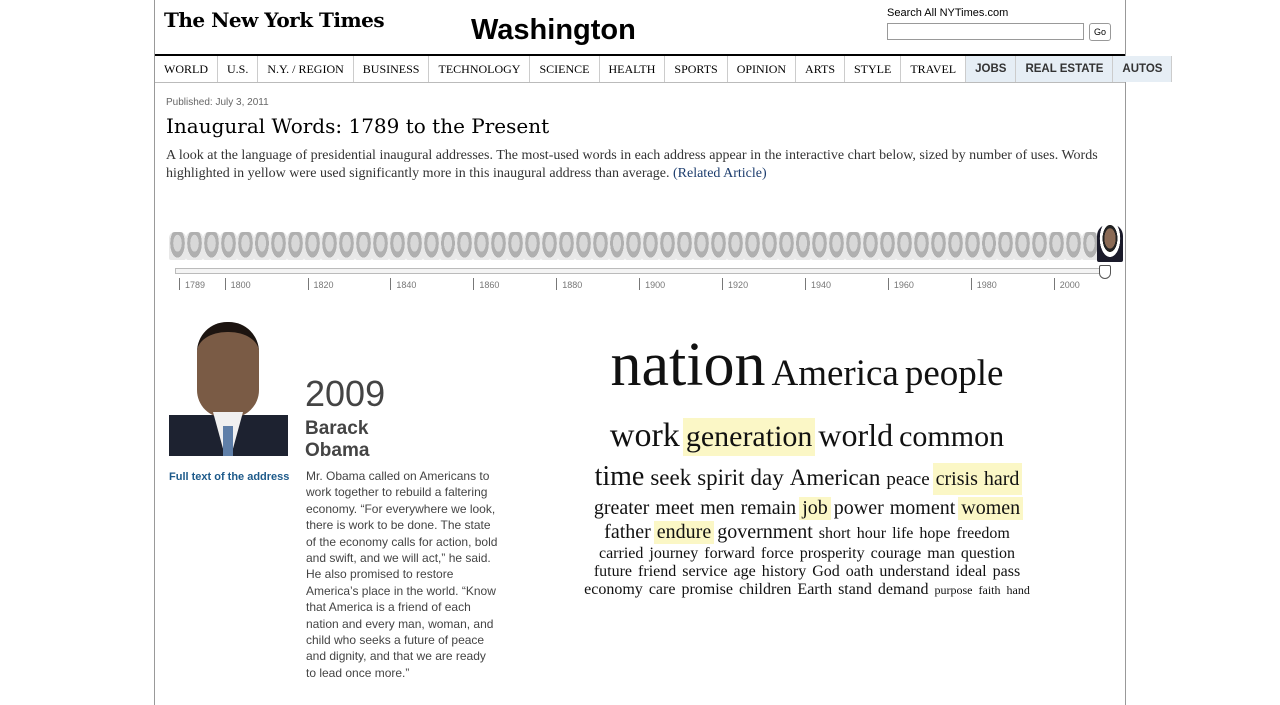 This screenshot has height=705, width=1280. I want to click on related-article-link: (Related Article), so click(719, 173).